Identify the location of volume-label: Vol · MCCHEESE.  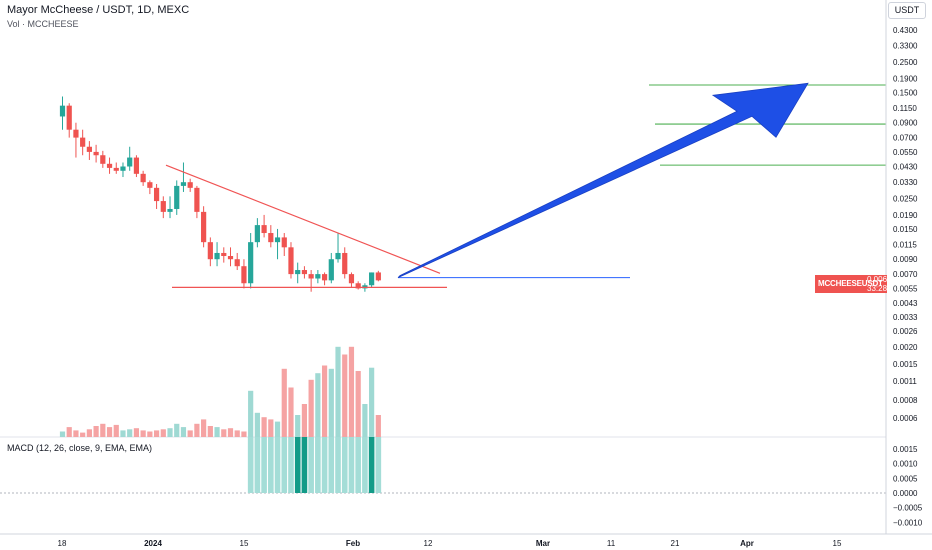
(43, 24).